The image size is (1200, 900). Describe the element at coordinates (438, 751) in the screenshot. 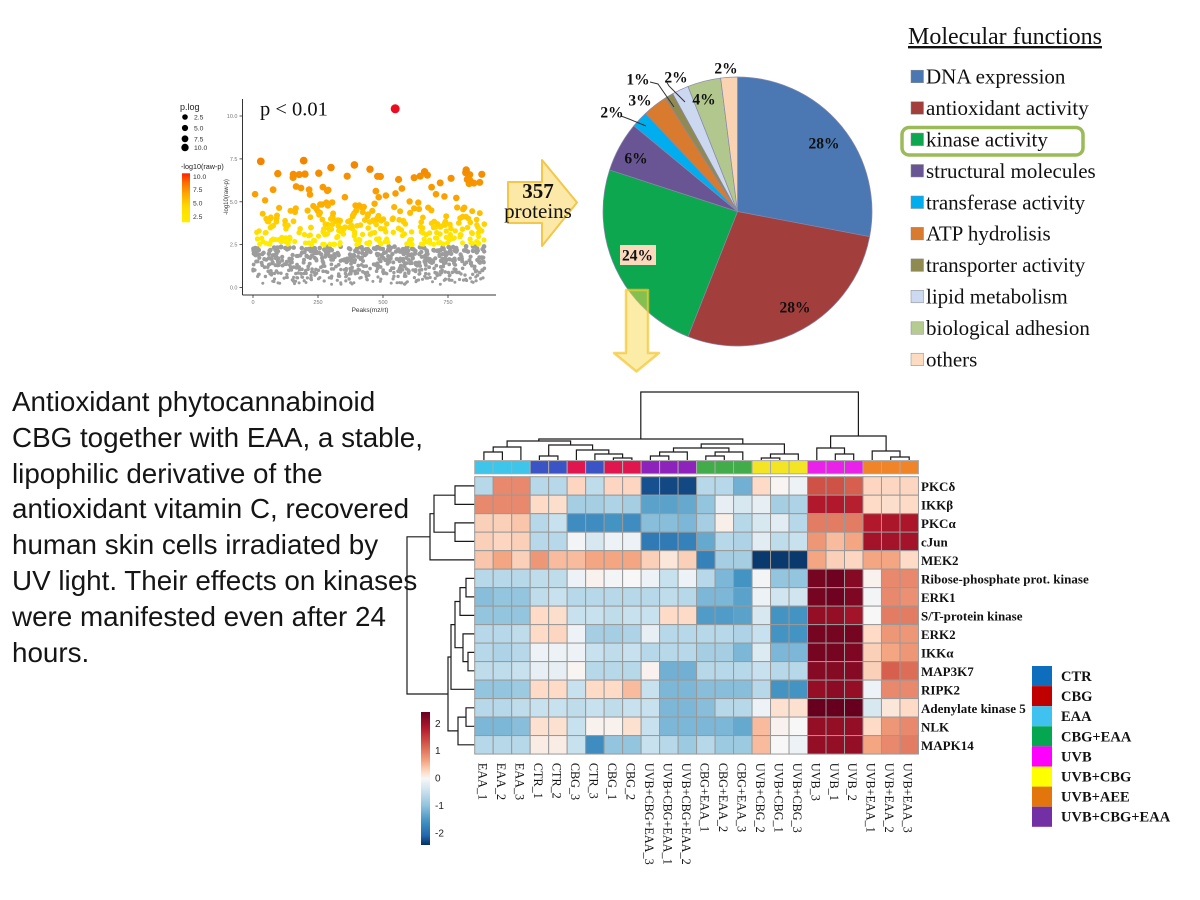

I see `svg-text: 1` at that location.